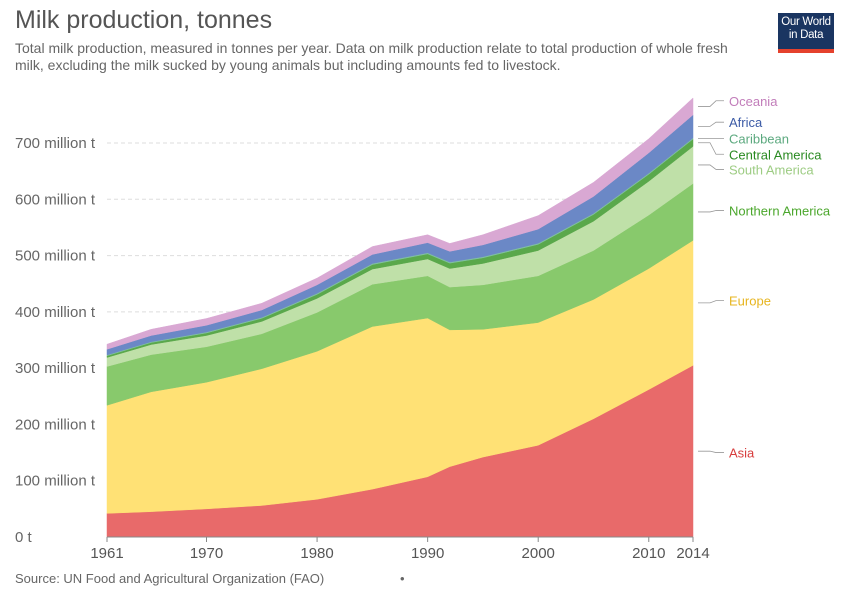  Describe the element at coordinates (55, 312) in the screenshot. I see `y-tick-label-4: 400 million t` at that location.